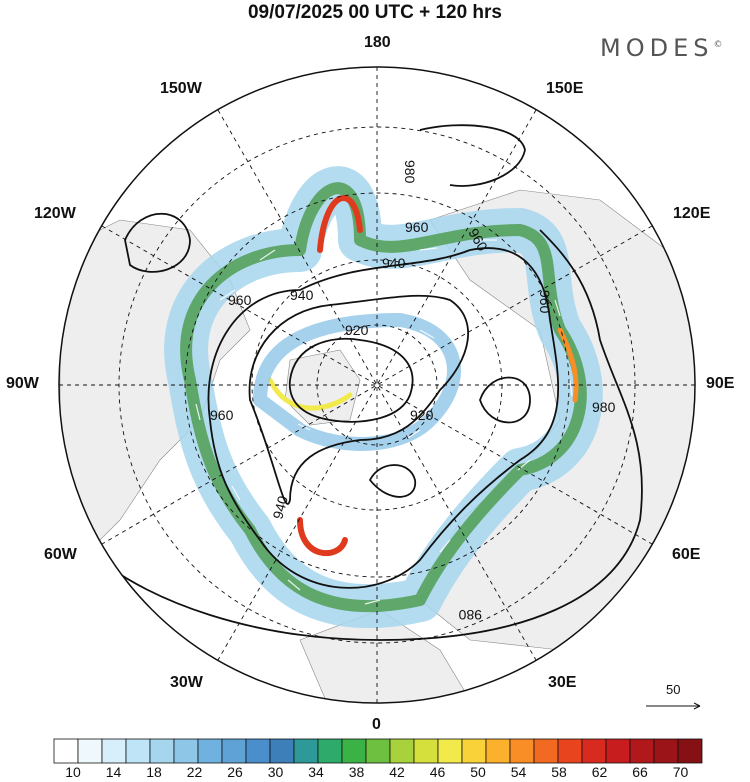 The width and height of the screenshot is (750, 782). Describe the element at coordinates (322, 536) in the screenshot. I see `jet-core-atlantic` at that location.